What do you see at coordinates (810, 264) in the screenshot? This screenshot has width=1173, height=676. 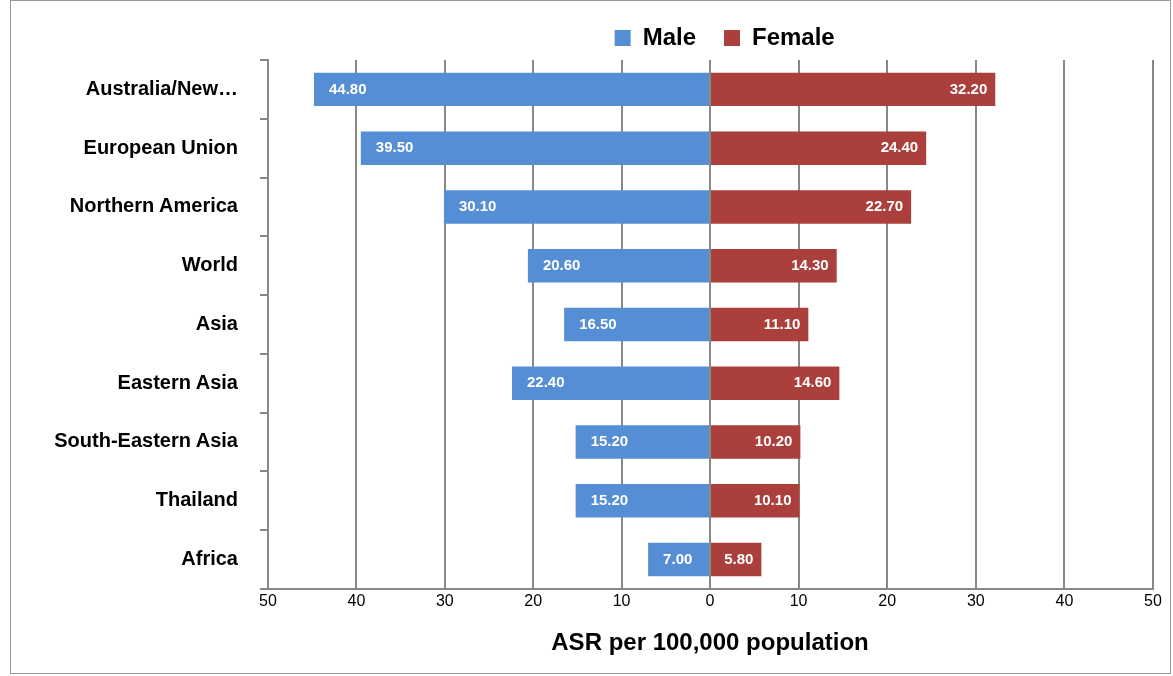 I see `data-label: 14.30` at bounding box center [810, 264].